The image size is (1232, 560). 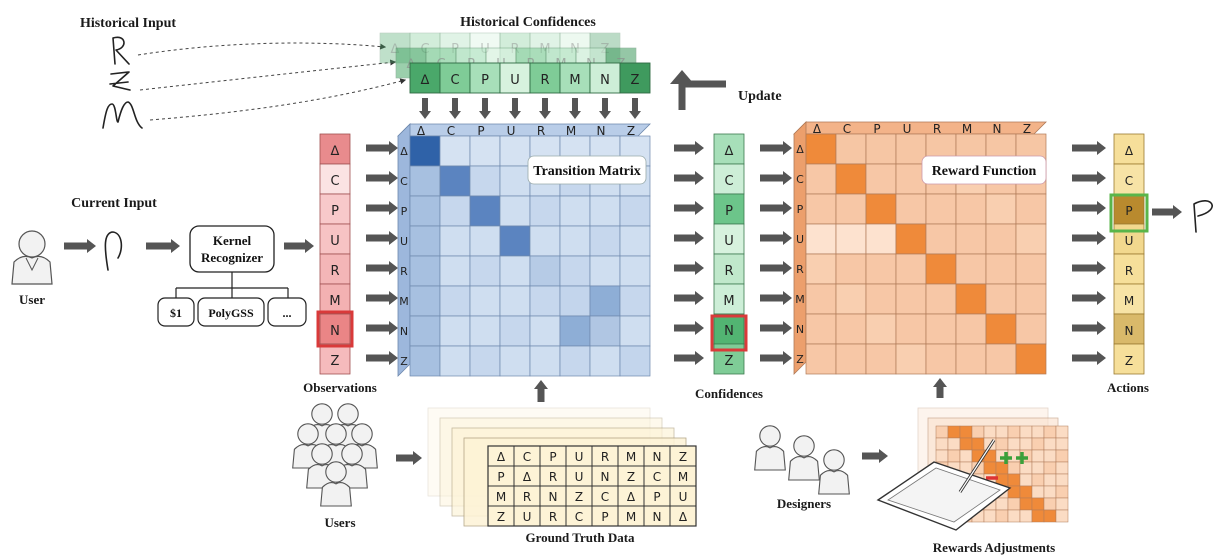 What do you see at coordinates (800, 248) in the screenshot?
I see `rf-side-face` at bounding box center [800, 248].